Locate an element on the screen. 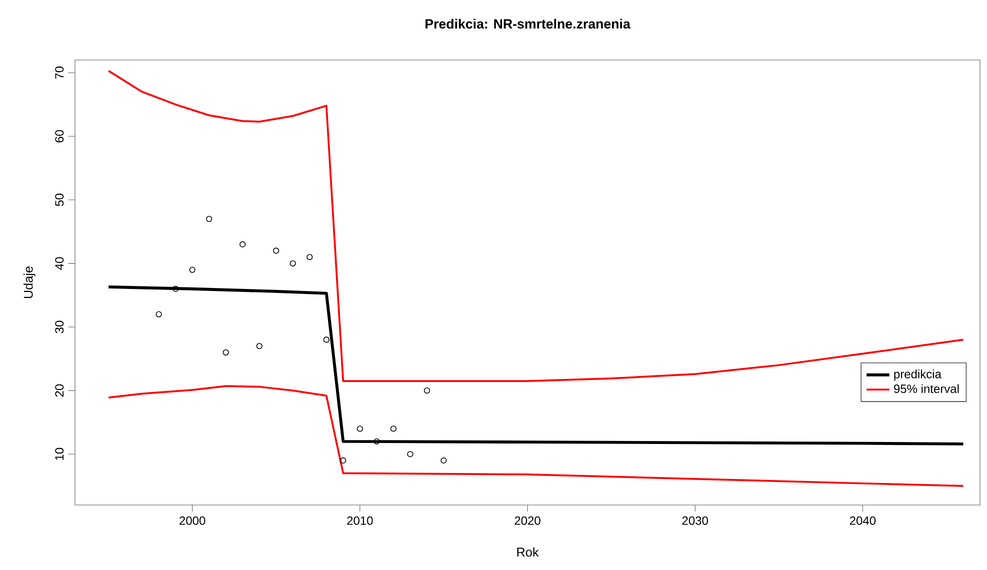 This screenshot has height=570, width=987. x-tick-label: 2010 is located at coordinates (360, 520).